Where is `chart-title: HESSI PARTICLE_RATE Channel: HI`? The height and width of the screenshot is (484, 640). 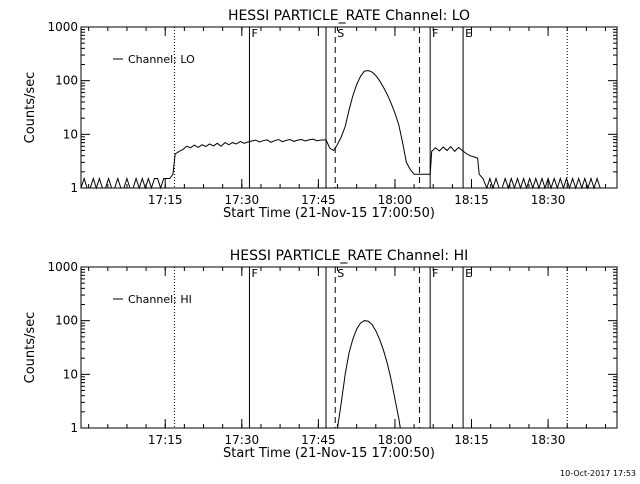 chart-title: HESSI PARTICLE_RATE Channel: HI is located at coordinates (349, 256).